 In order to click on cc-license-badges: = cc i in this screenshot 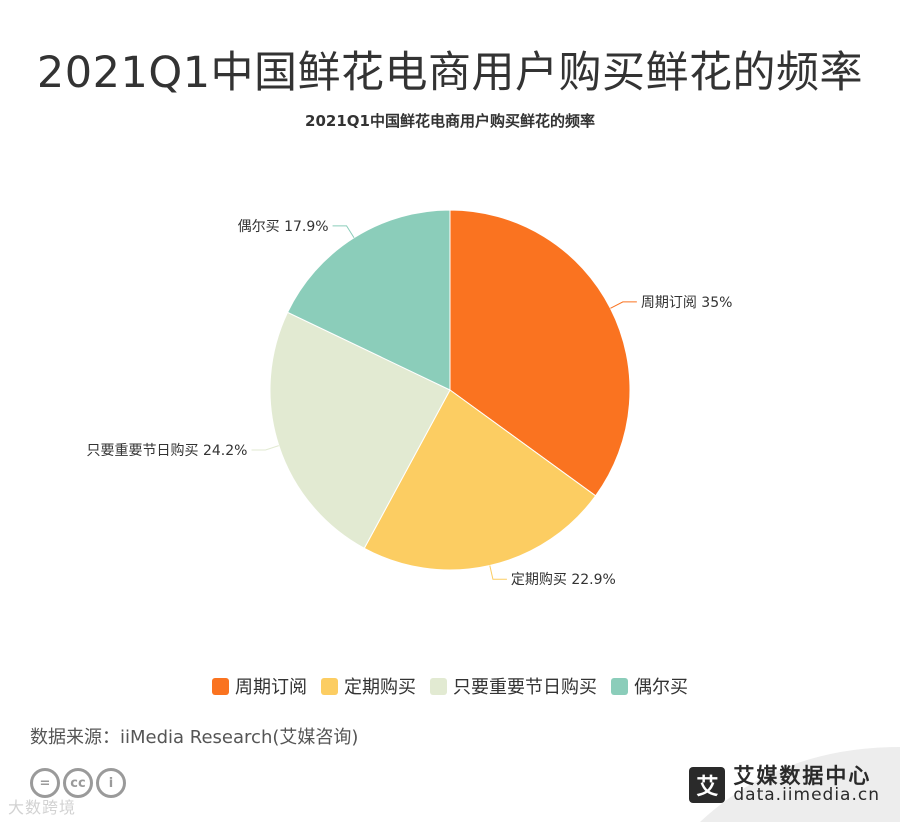, I will do `click(78, 783)`.